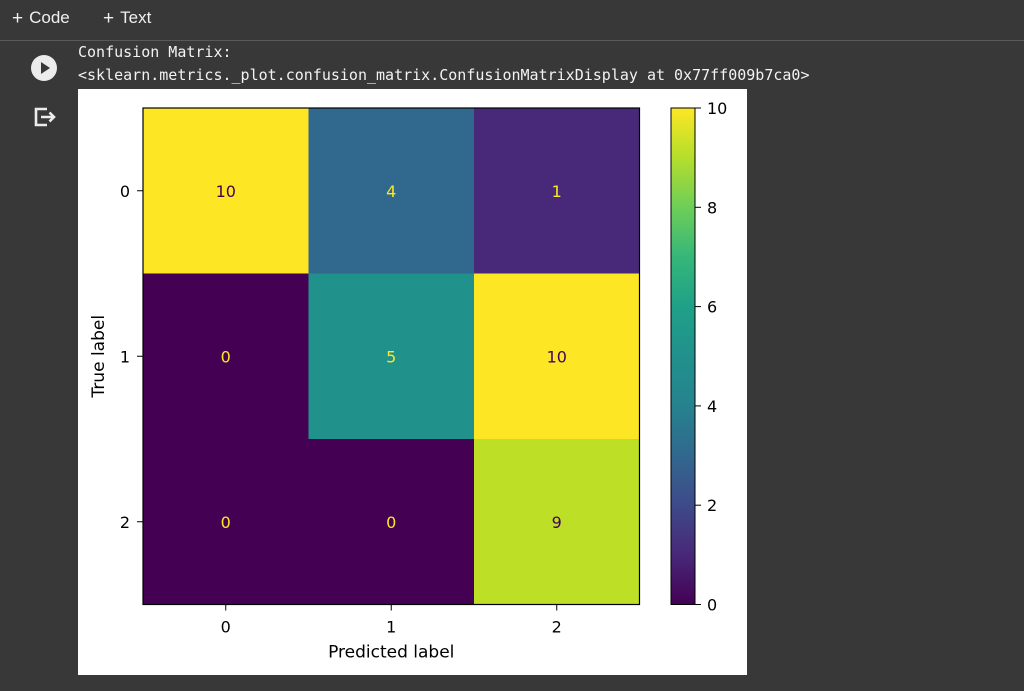 This screenshot has height=691, width=1024. I want to click on add-code-label: Code, so click(49, 17).